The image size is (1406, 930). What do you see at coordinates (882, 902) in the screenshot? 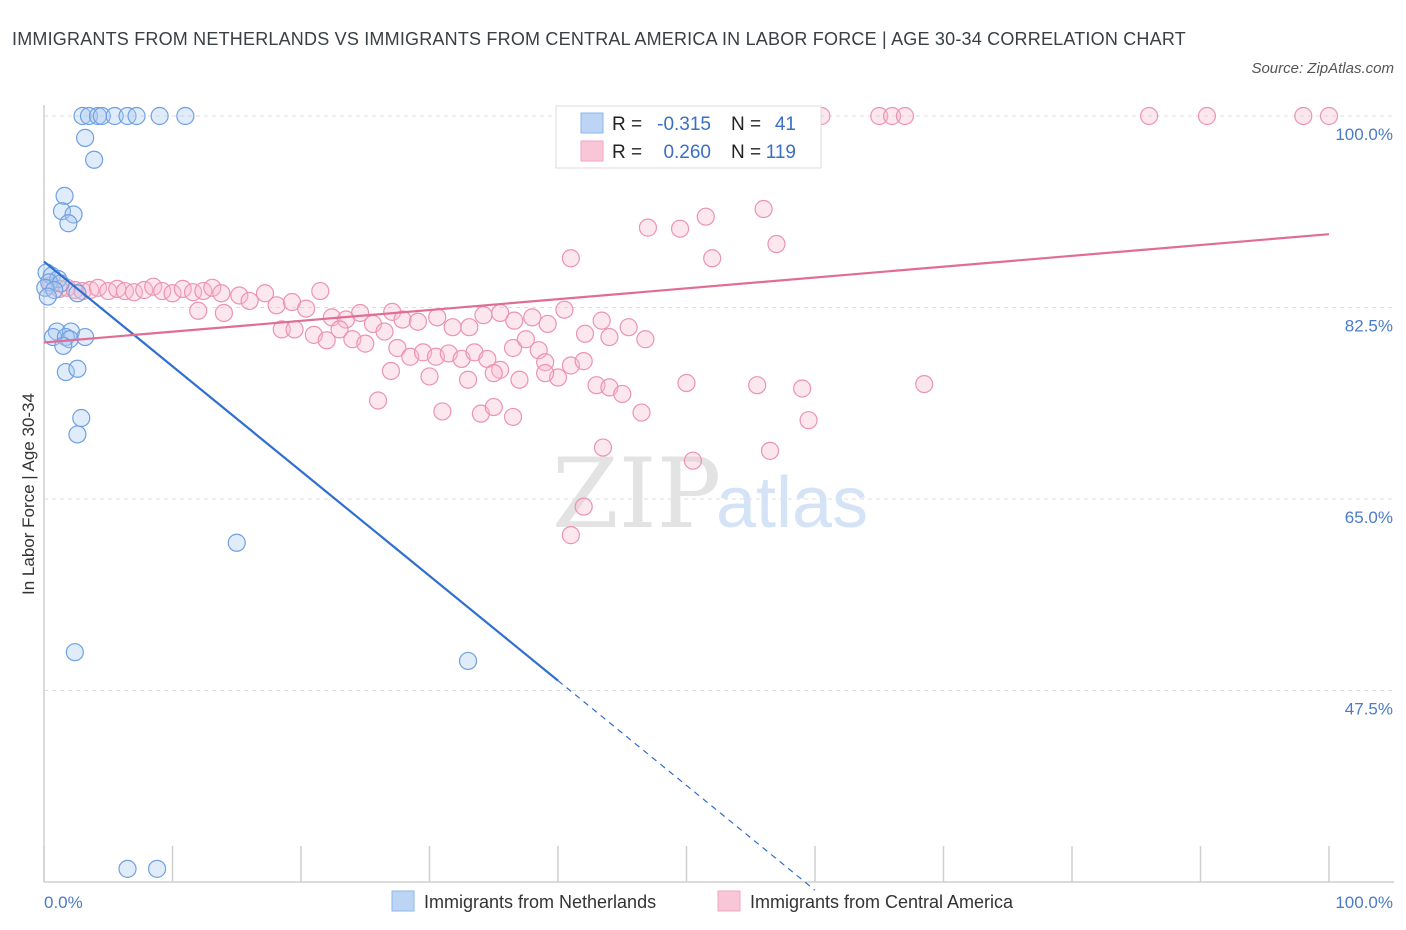
I see `legend-label-central-america: Immigrants from Central America` at bounding box center [882, 902].